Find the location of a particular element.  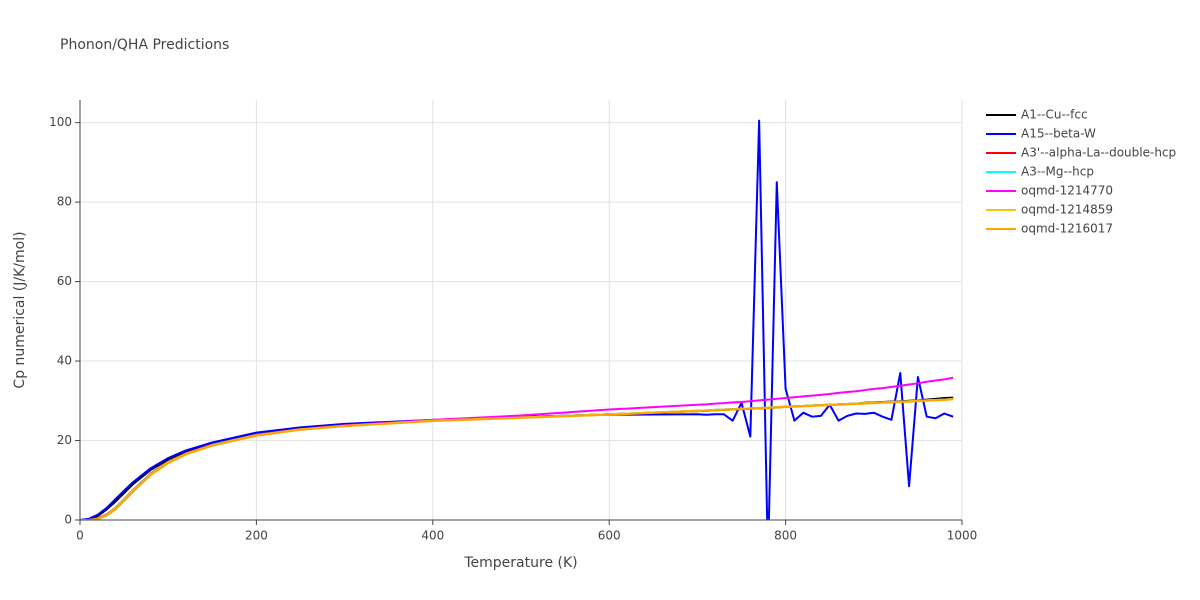

x-tick-label: 400 is located at coordinates (432, 536).